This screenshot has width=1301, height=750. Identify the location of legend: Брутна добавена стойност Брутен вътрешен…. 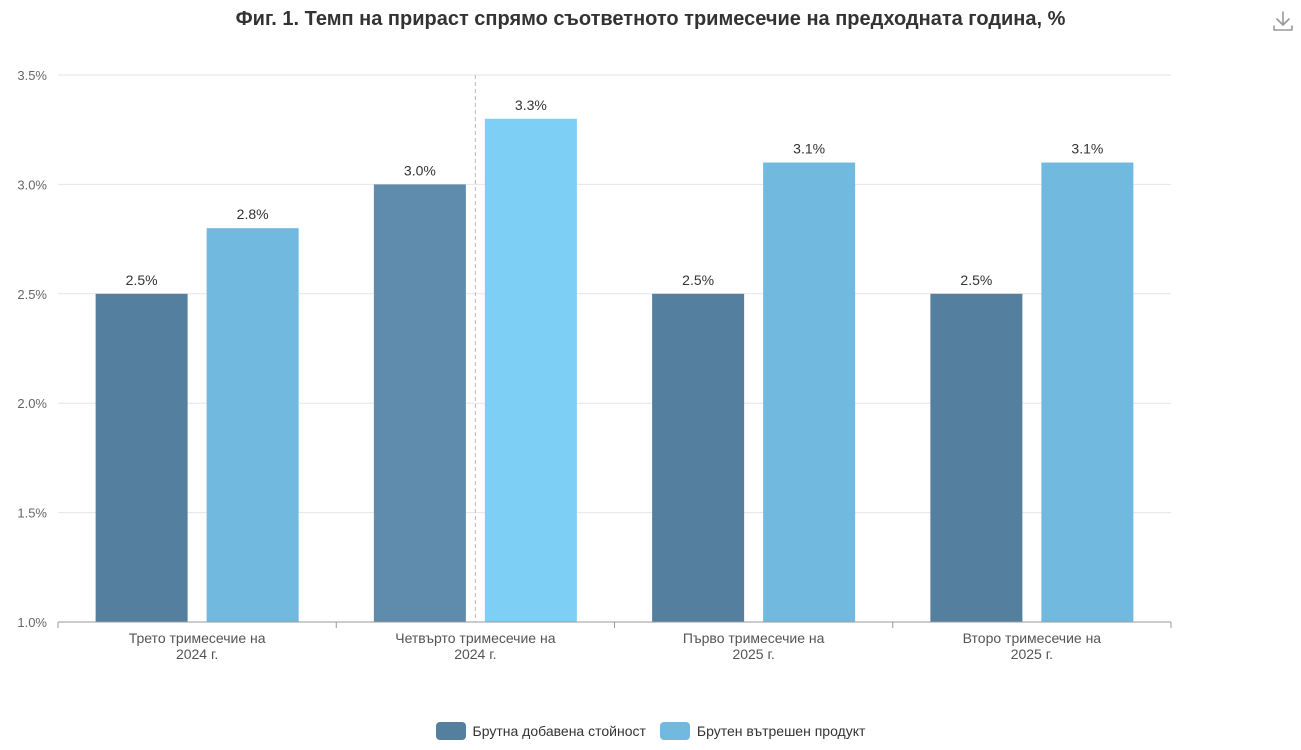
(650, 731).